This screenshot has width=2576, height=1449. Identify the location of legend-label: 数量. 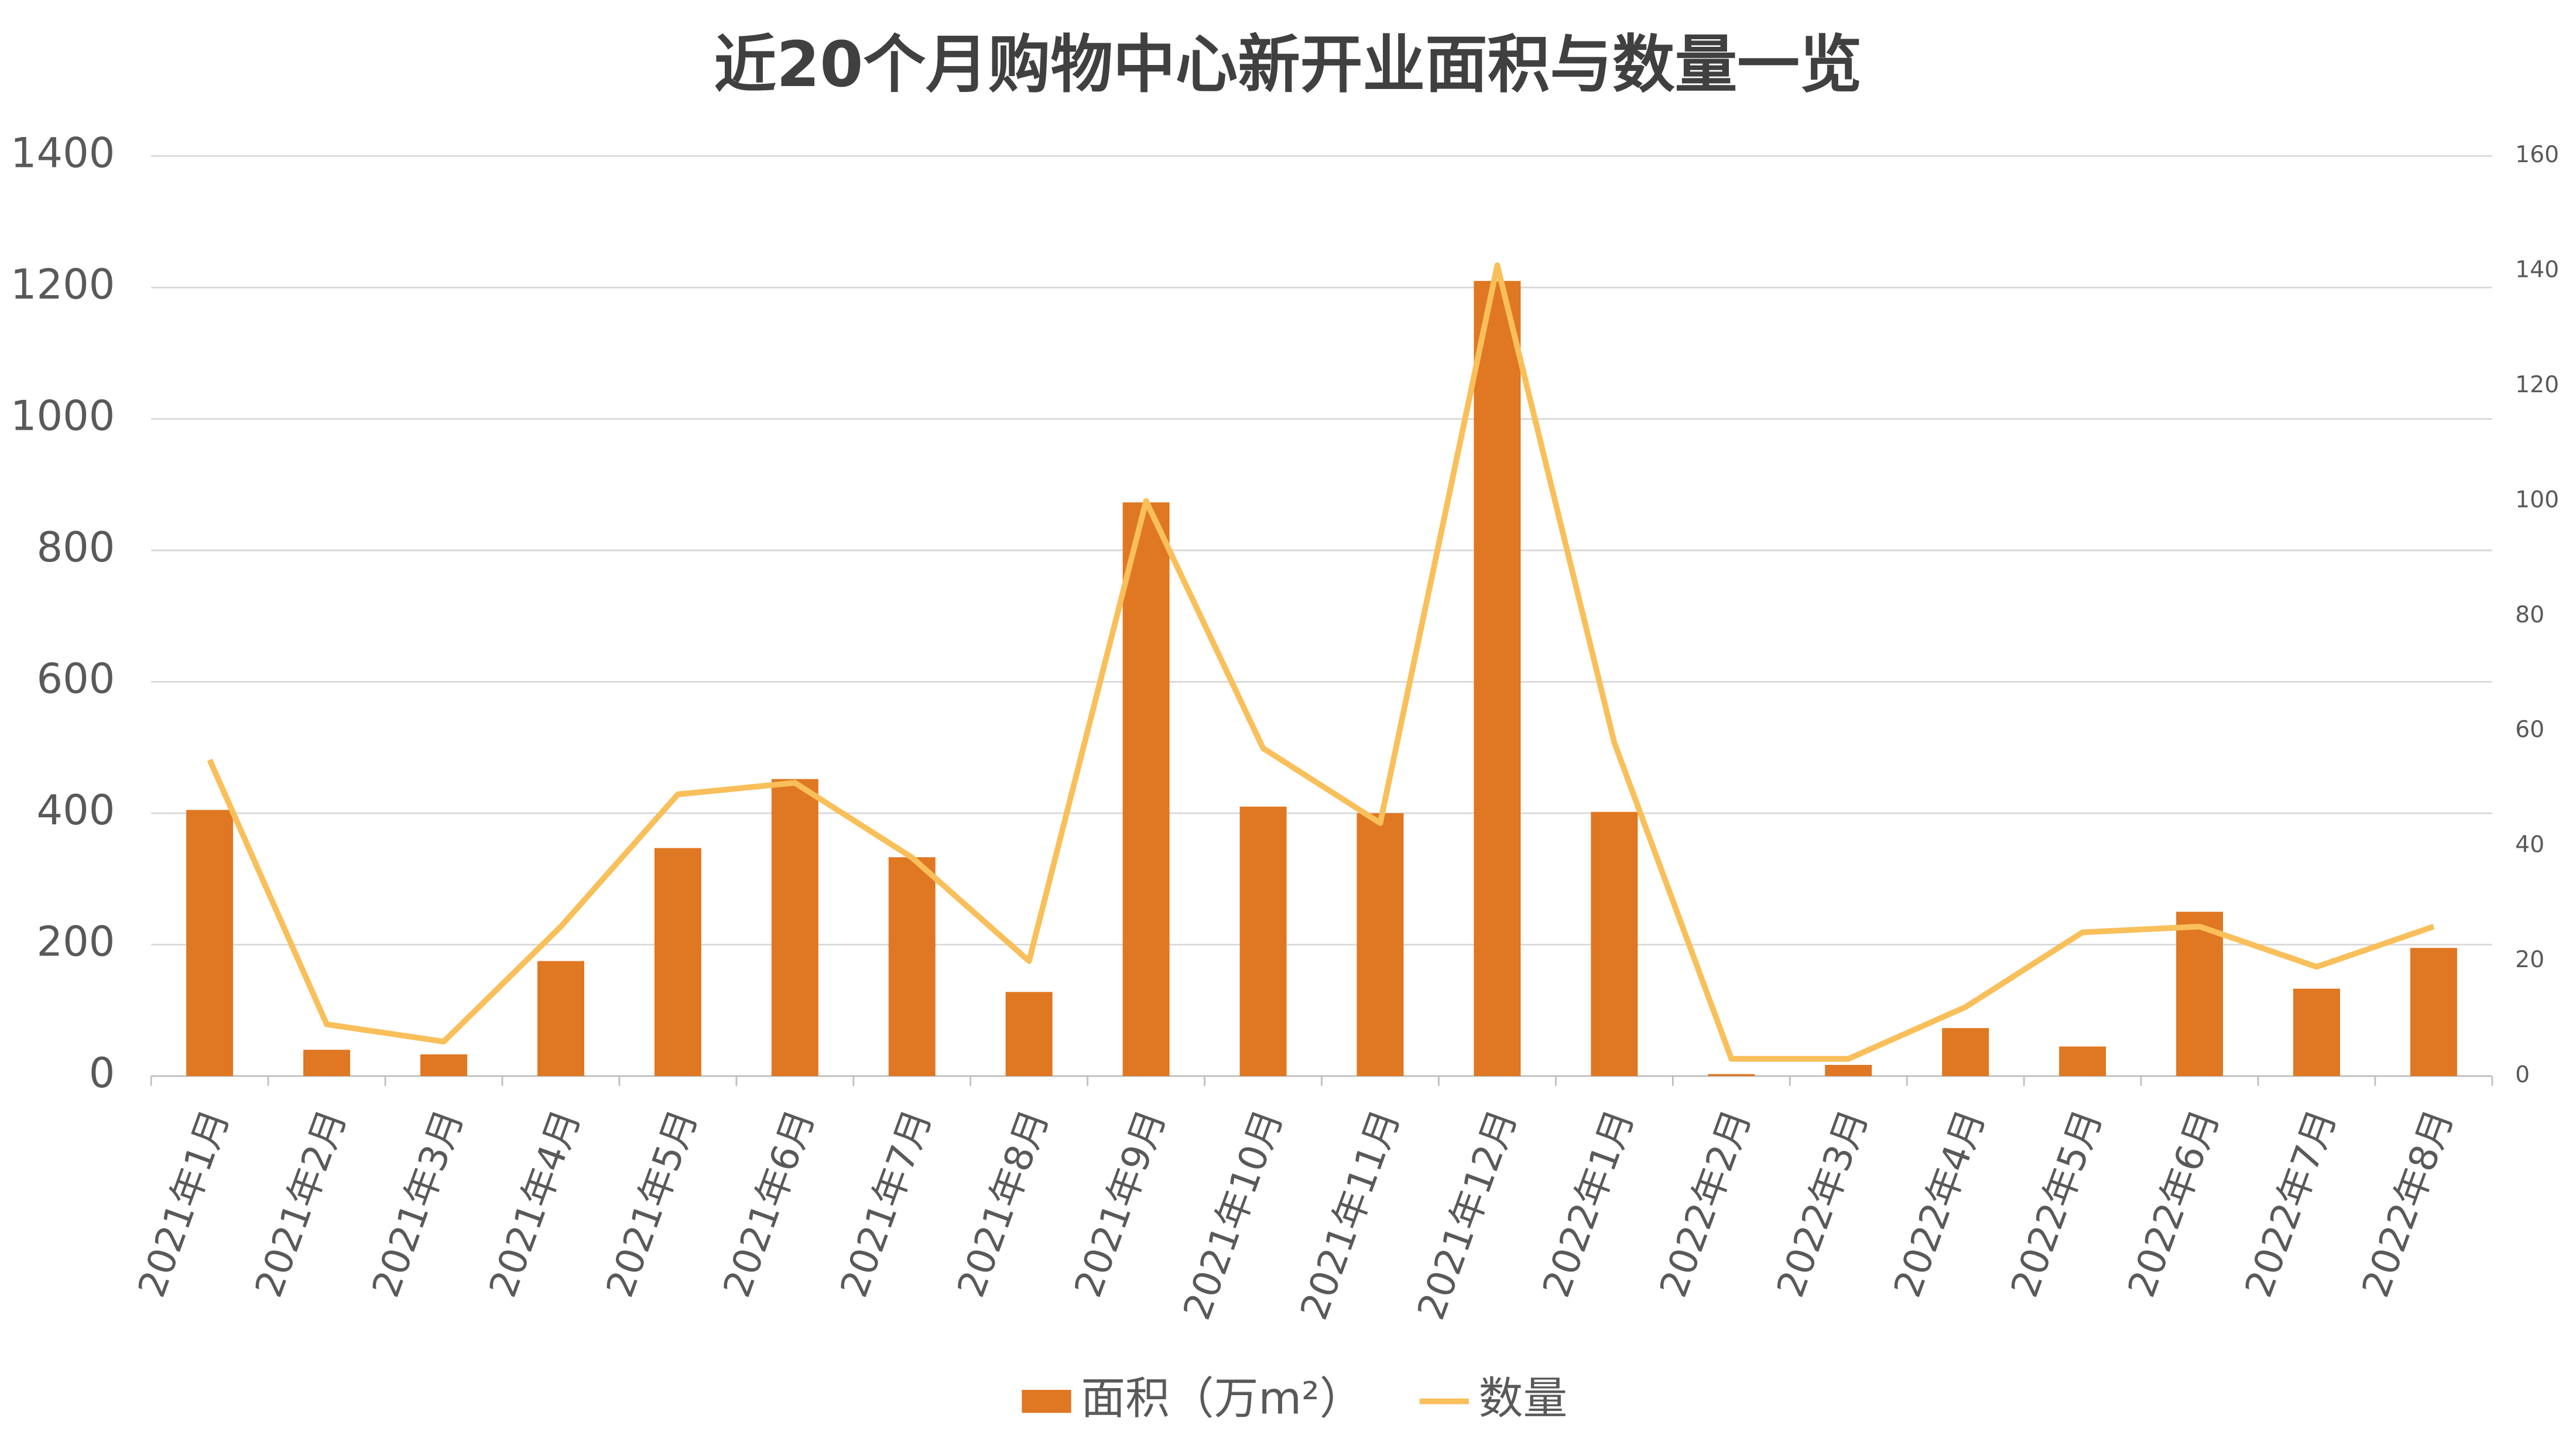
(1523, 1398).